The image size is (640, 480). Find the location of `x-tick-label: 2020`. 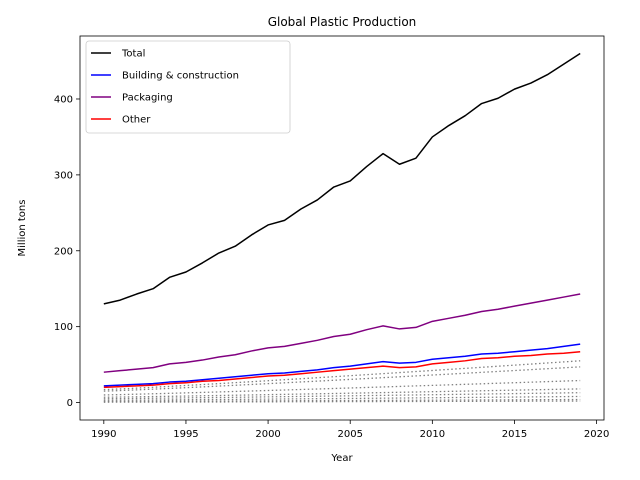

x-tick-label: 2020 is located at coordinates (596, 434).